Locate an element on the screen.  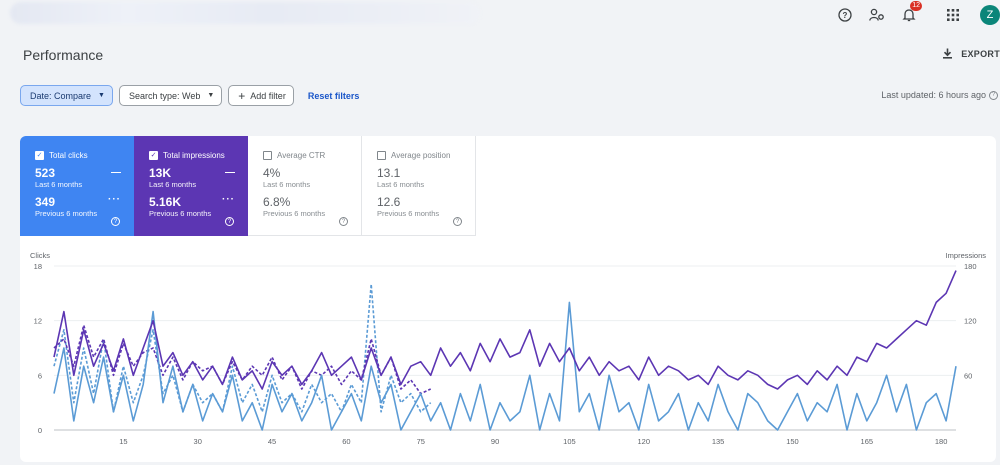
x-tick-label: 165 is located at coordinates (867, 441).